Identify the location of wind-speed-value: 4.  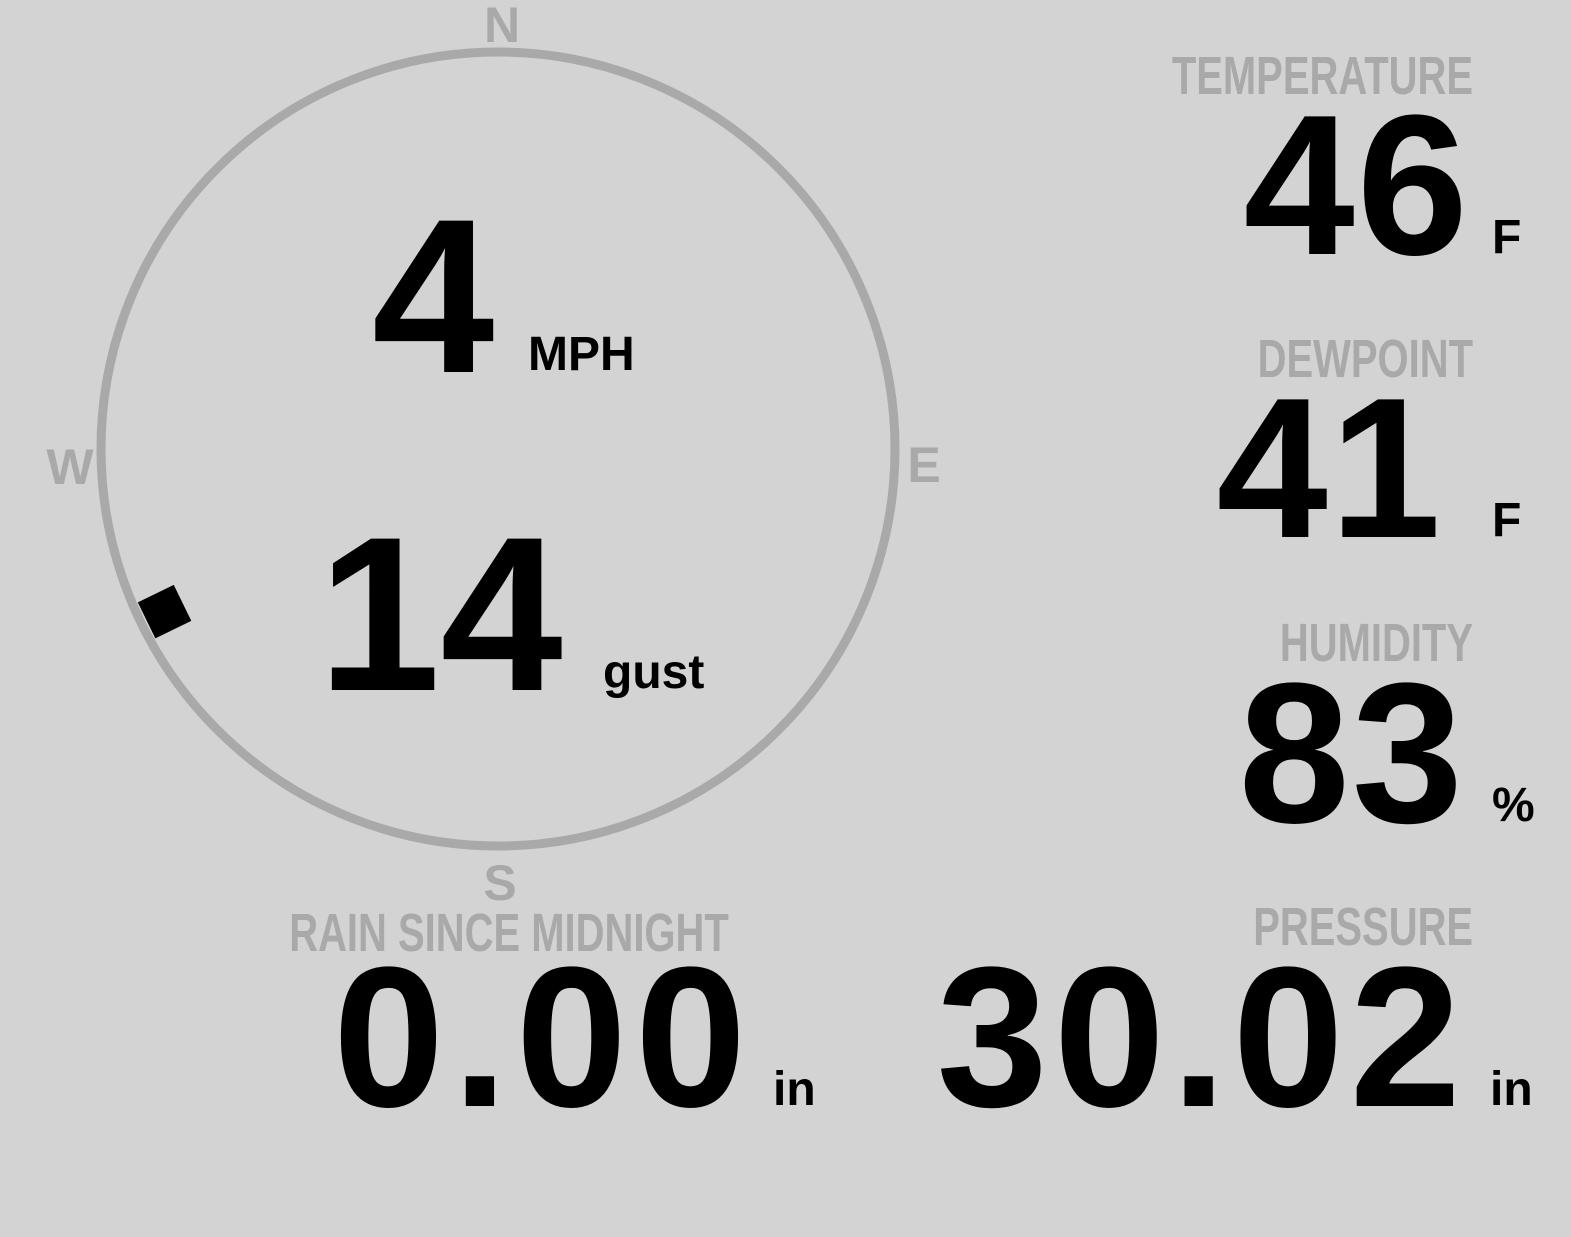
(433, 296).